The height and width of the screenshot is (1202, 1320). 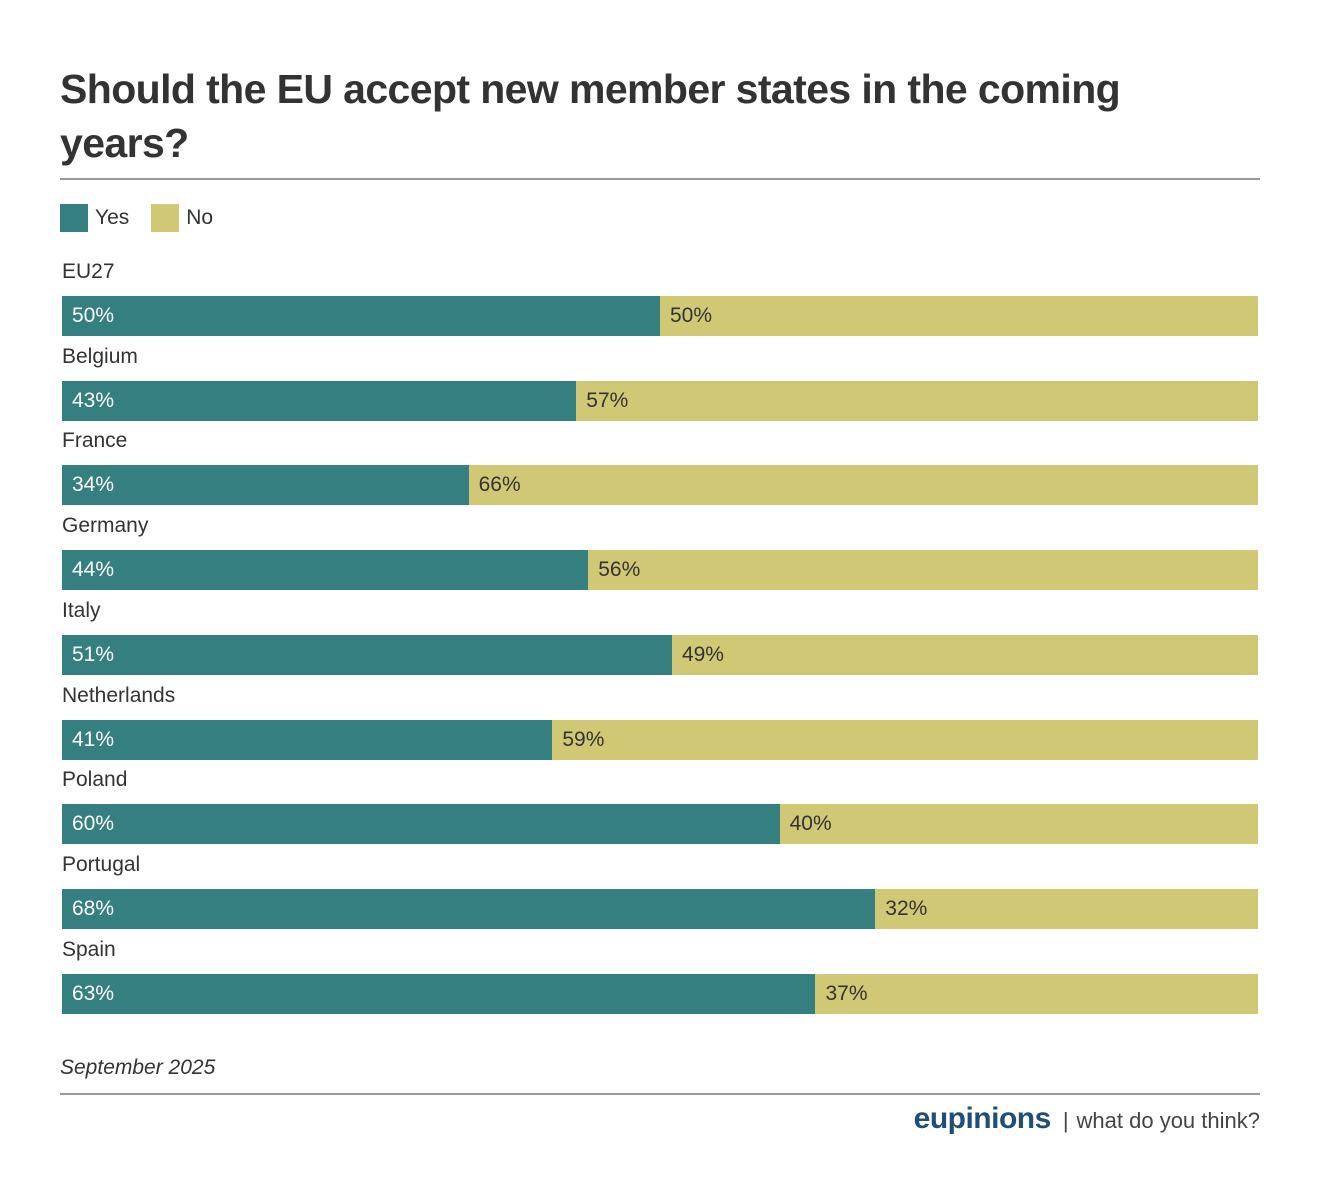 What do you see at coordinates (439, 994) in the screenshot?
I see `bar-yes-spain` at bounding box center [439, 994].